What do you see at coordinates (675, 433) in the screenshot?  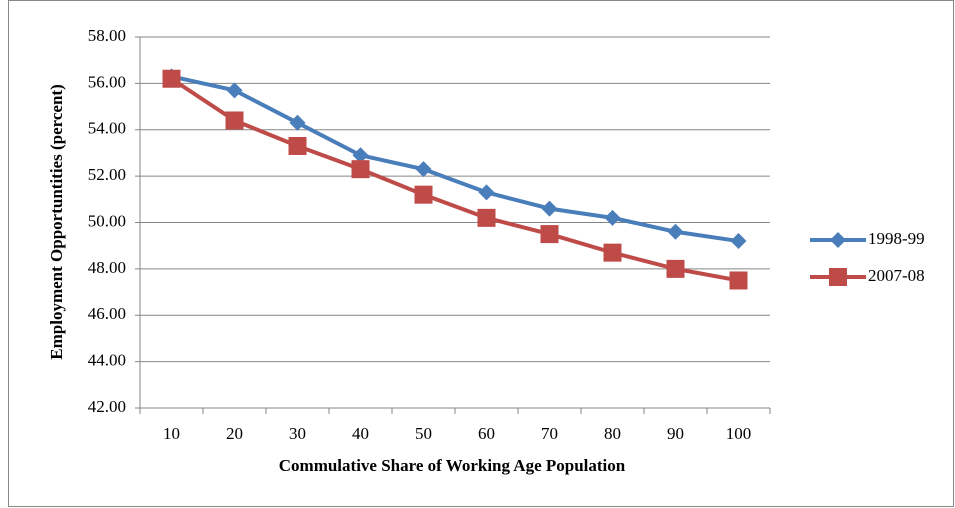 I see `x-tick-label: 90` at bounding box center [675, 433].